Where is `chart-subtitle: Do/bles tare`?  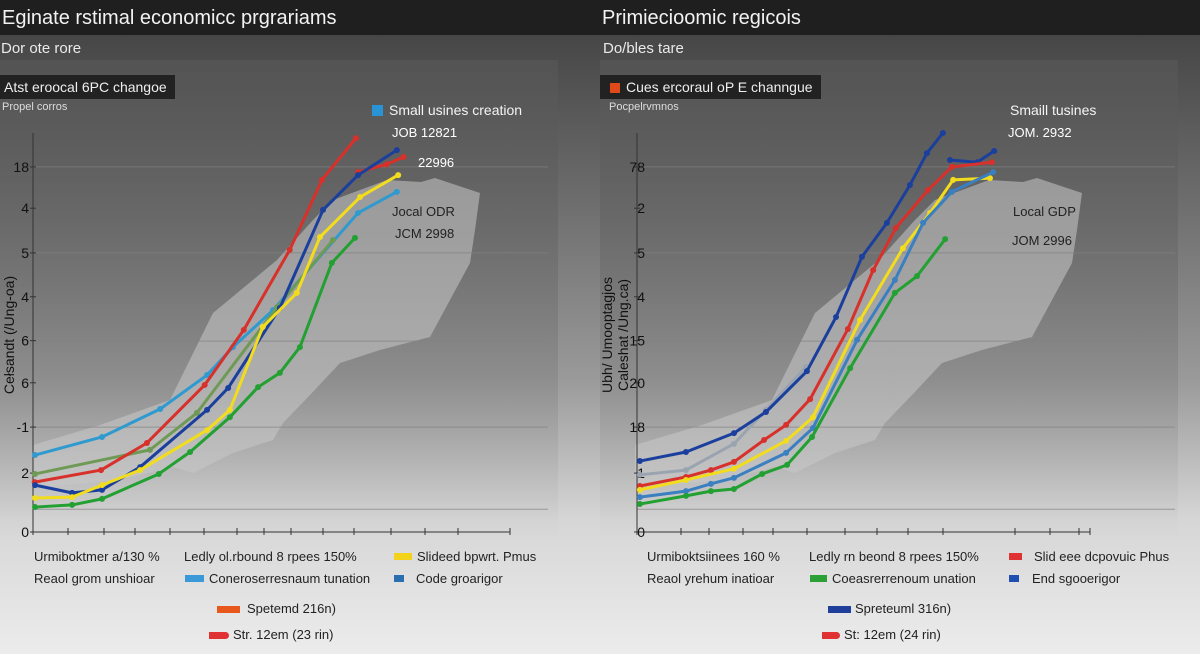
chart-subtitle: Do/bles tare is located at coordinates (643, 48).